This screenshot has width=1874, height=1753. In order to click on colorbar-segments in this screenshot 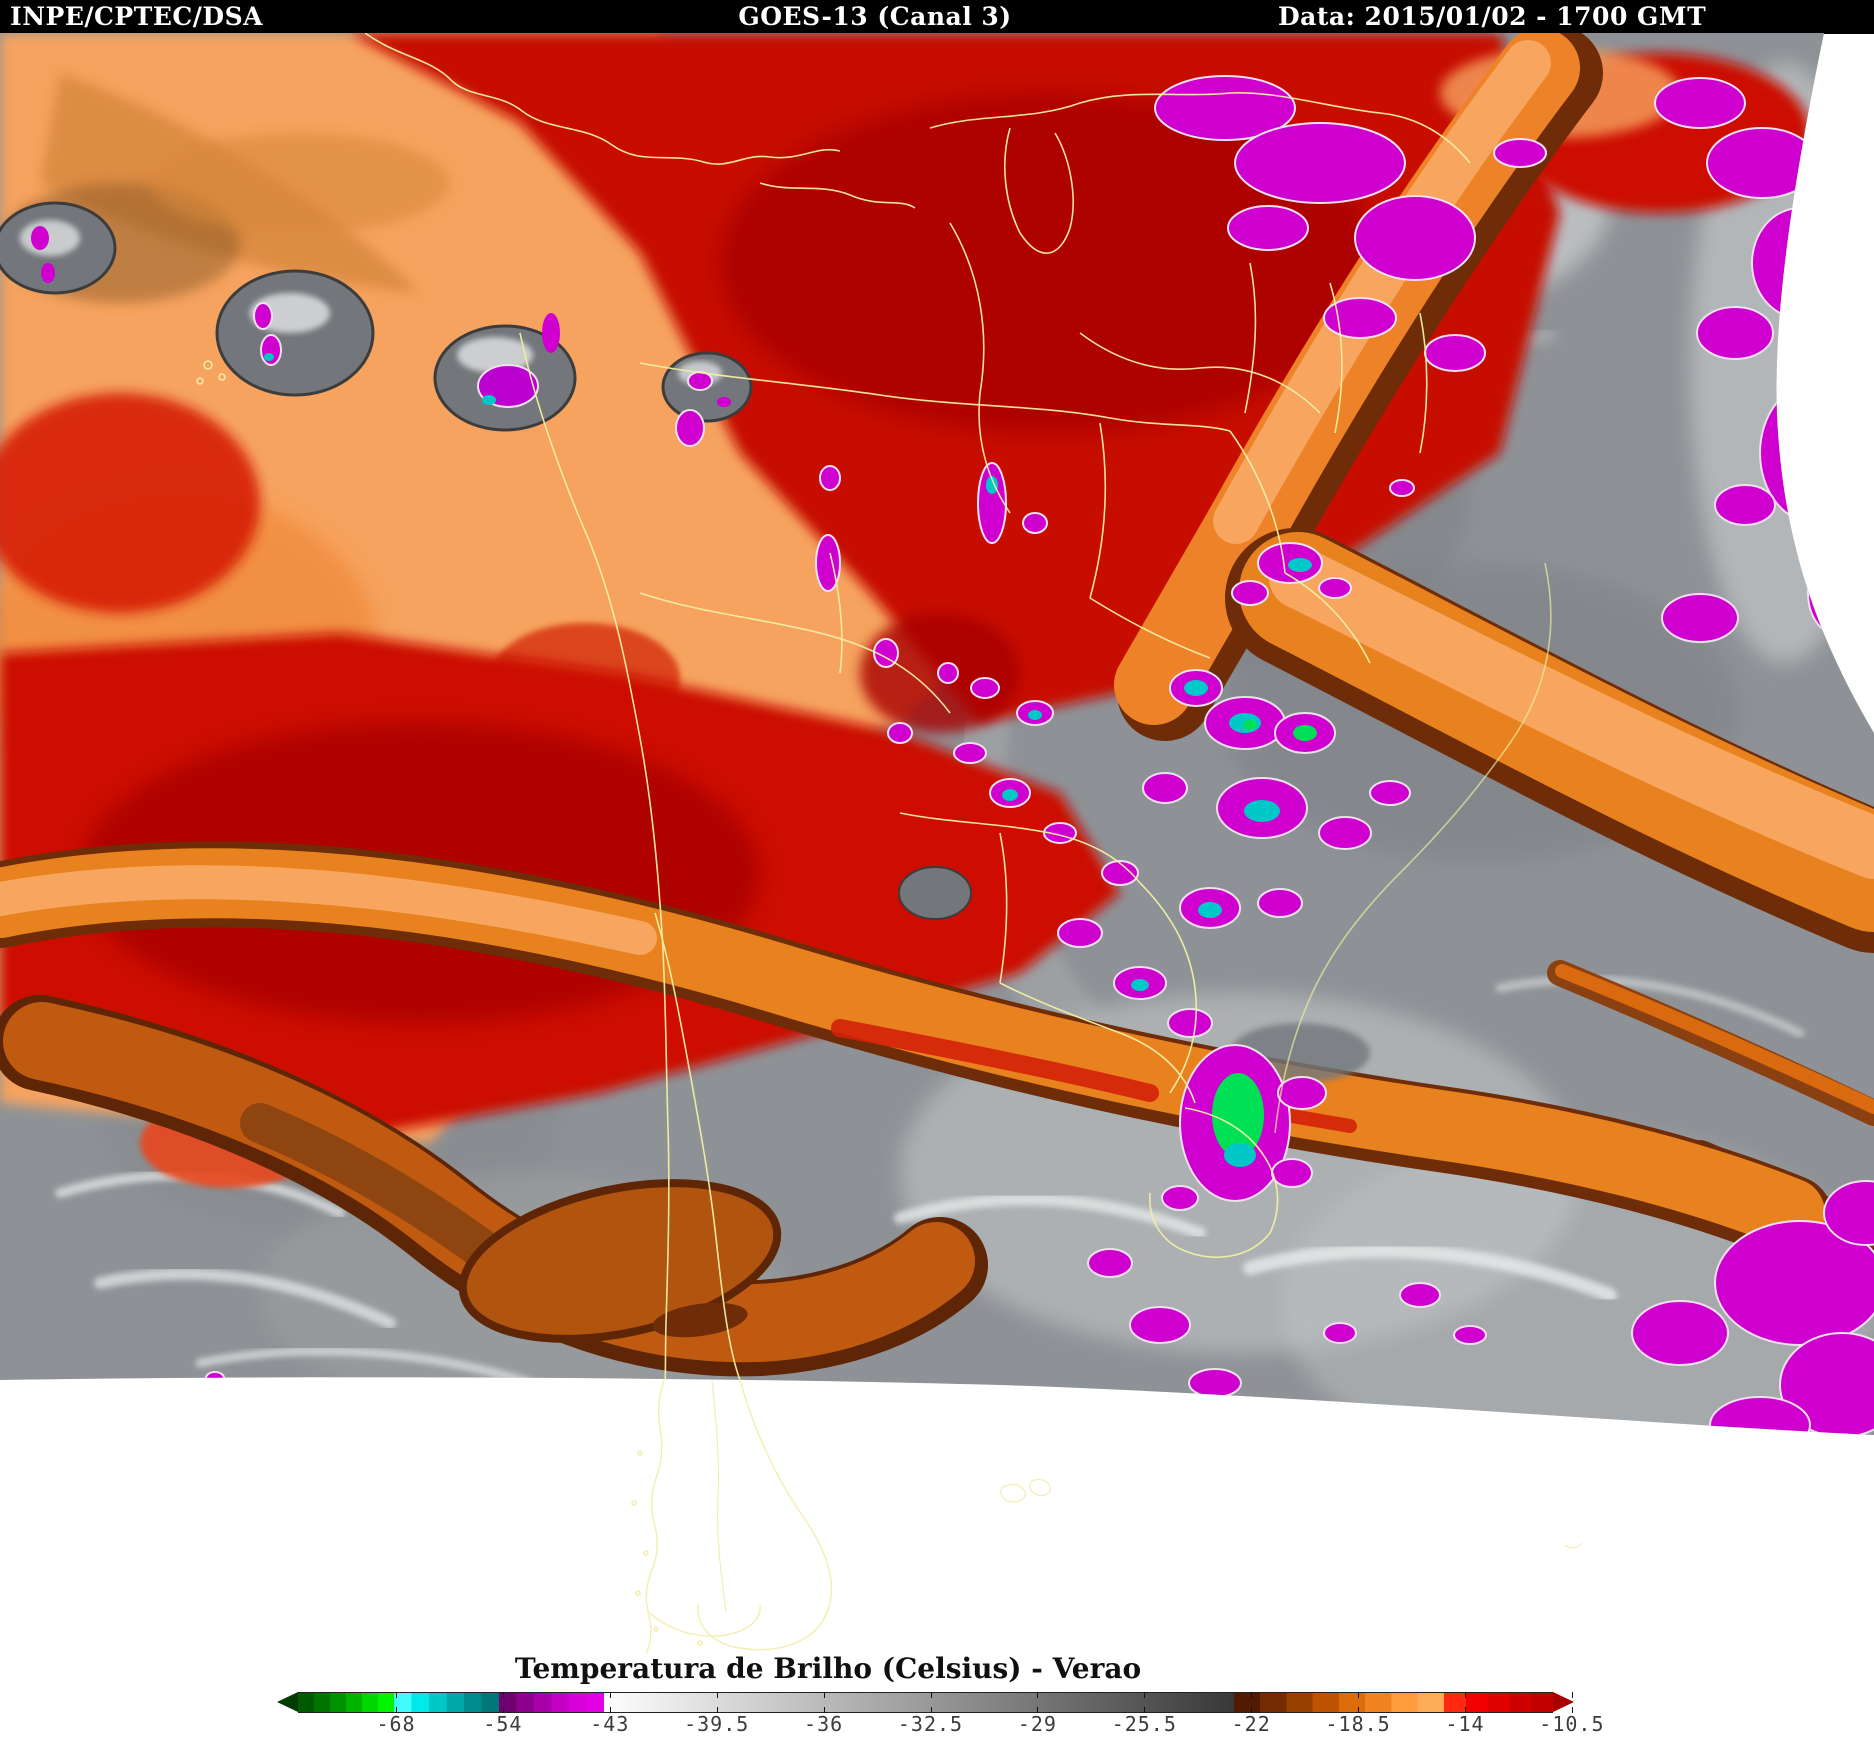, I will do `click(925, 1702)`.